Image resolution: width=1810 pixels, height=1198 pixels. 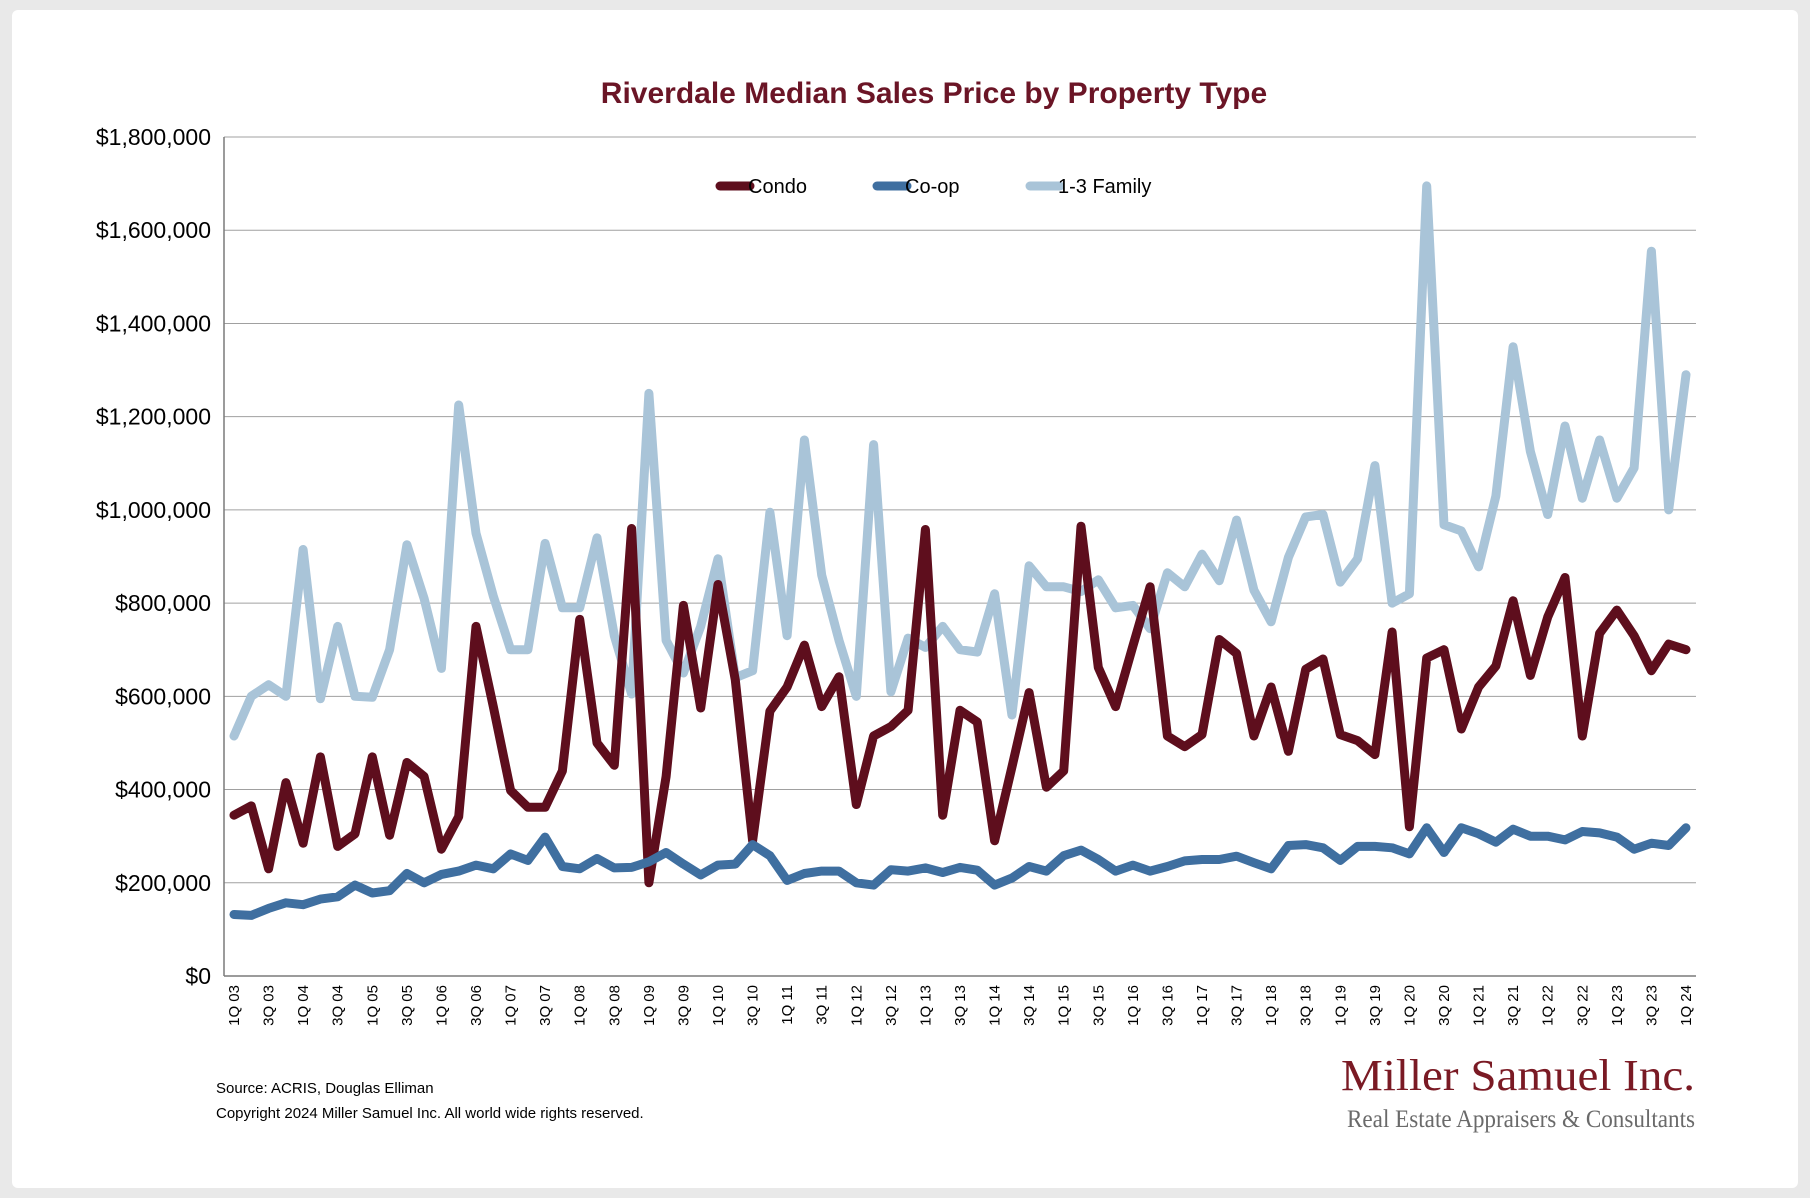 I want to click on logo-tagline: Real Estate Appraisers & Consultants, so click(x=1521, y=1119).